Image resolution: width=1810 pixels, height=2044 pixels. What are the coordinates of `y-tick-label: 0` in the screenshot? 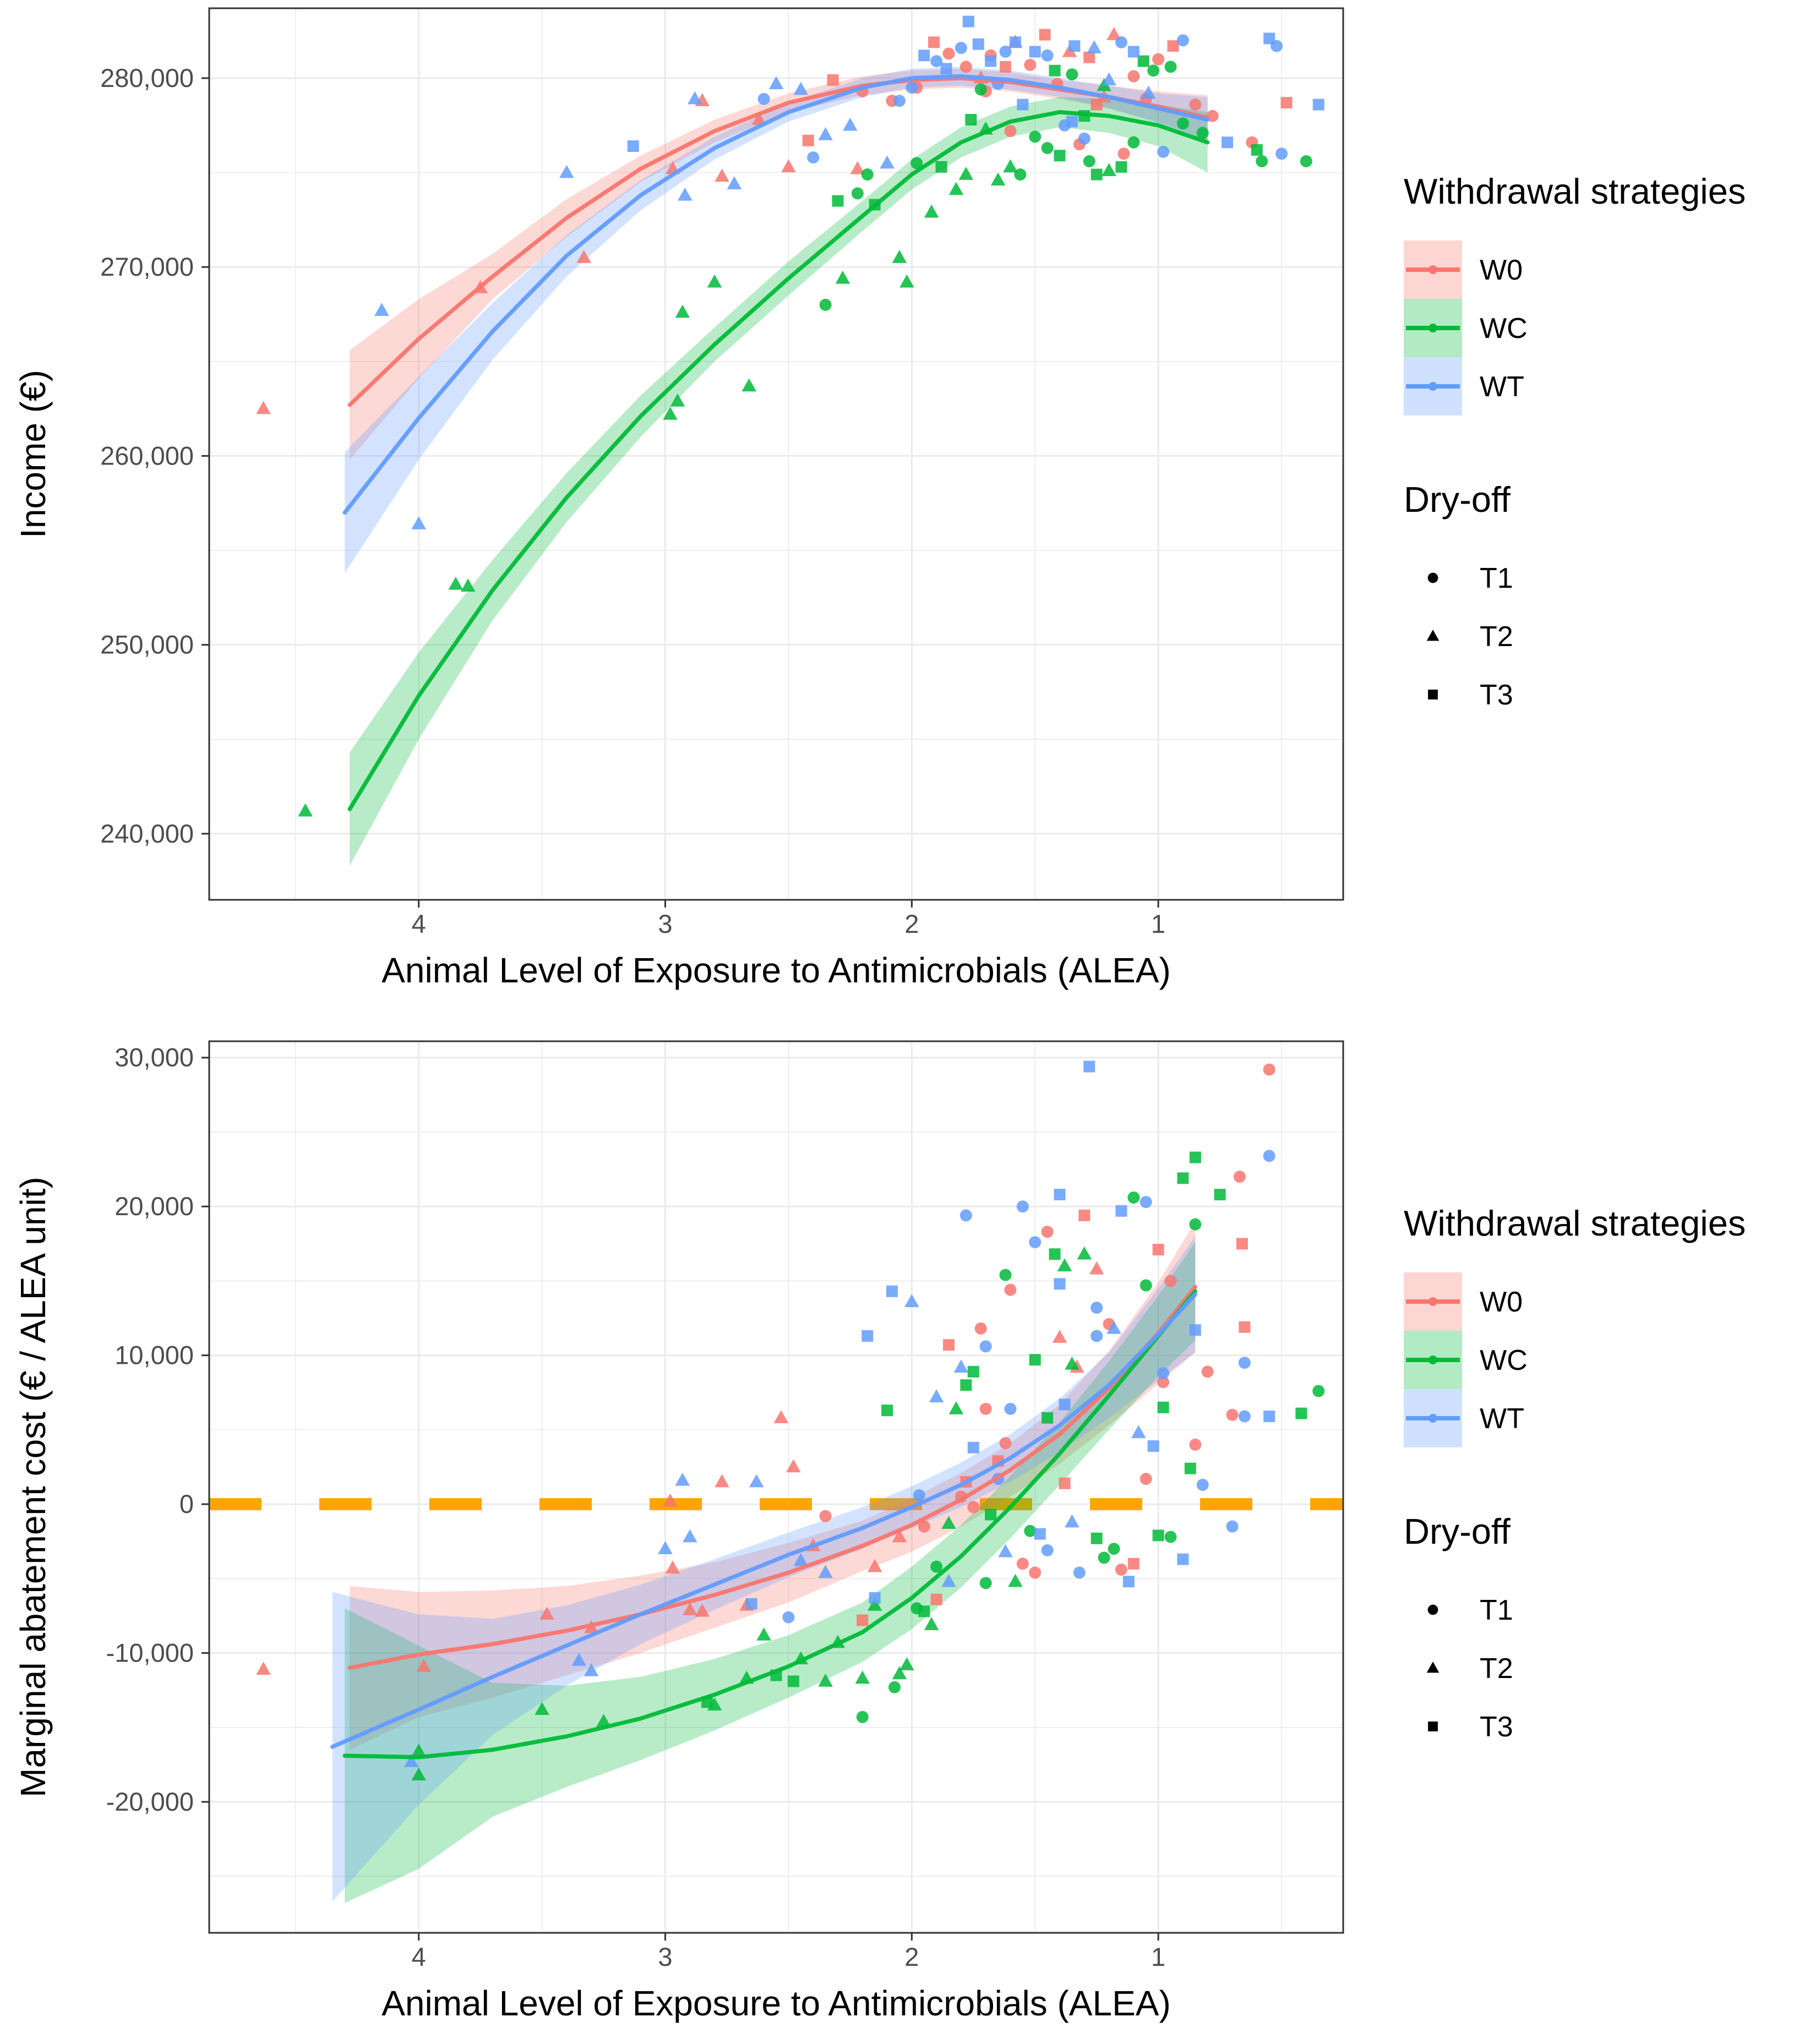 It's located at (186, 1504).